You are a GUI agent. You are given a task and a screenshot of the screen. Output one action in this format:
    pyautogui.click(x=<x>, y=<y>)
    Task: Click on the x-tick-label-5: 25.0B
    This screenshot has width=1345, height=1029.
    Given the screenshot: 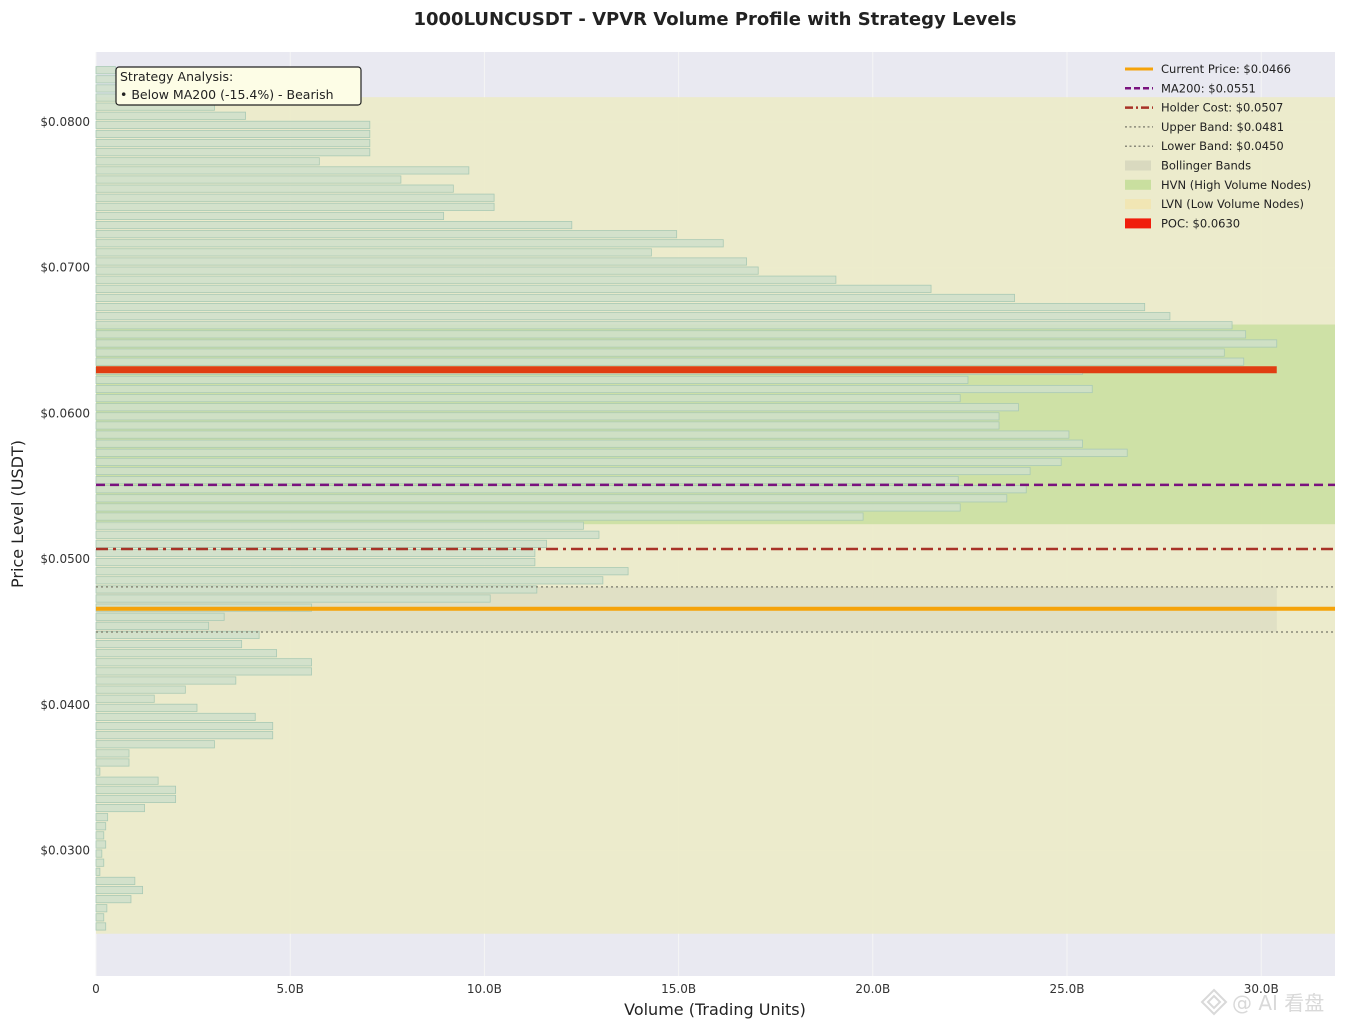 What is the action you would take?
    pyautogui.click(x=1067, y=989)
    